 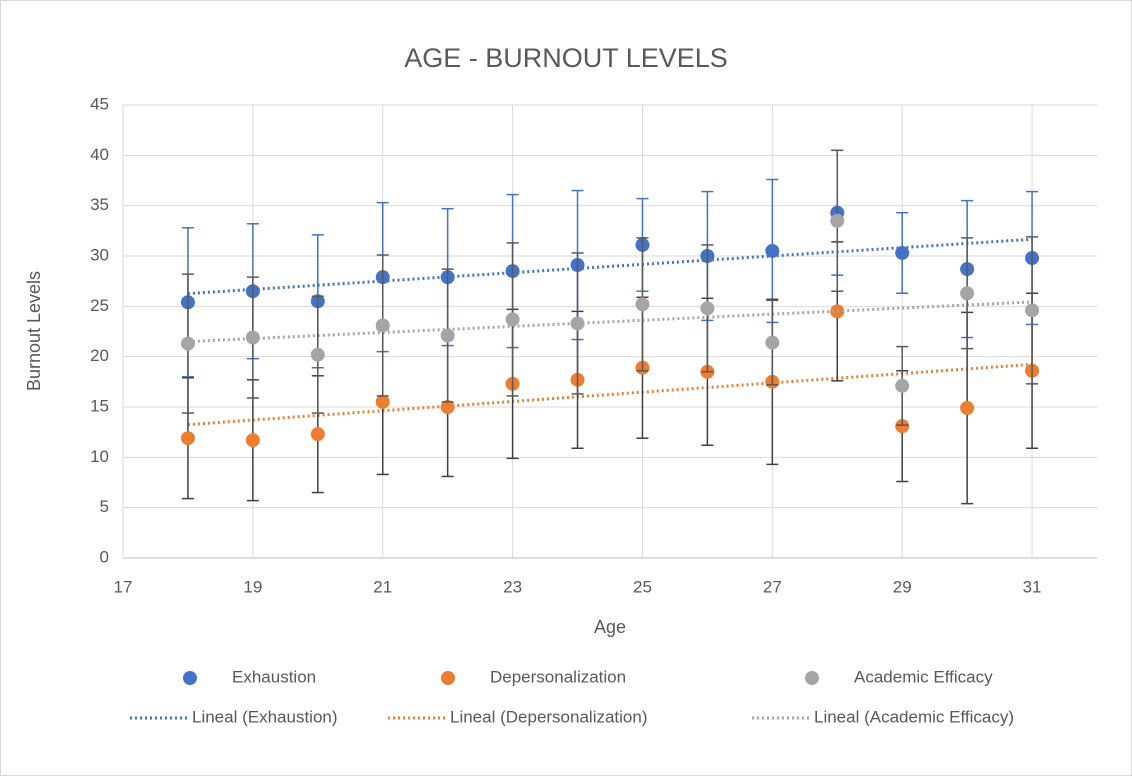 I want to click on legend-label: Lineal (Depersonalization), so click(x=549, y=716).